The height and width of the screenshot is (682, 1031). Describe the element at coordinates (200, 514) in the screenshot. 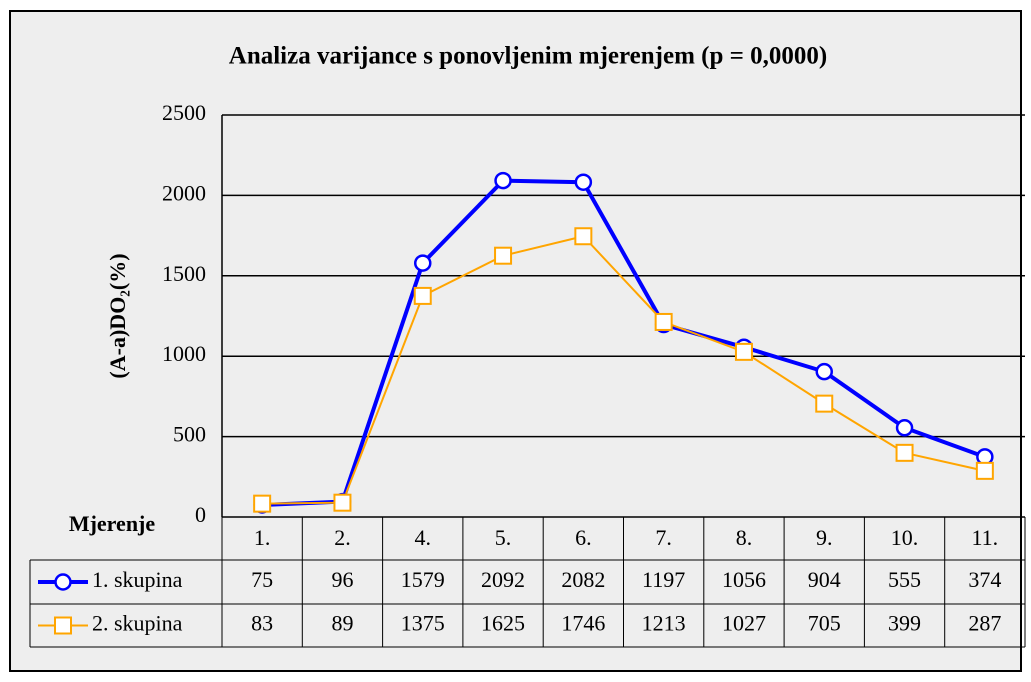

I see `y-tick-label: 0` at that location.